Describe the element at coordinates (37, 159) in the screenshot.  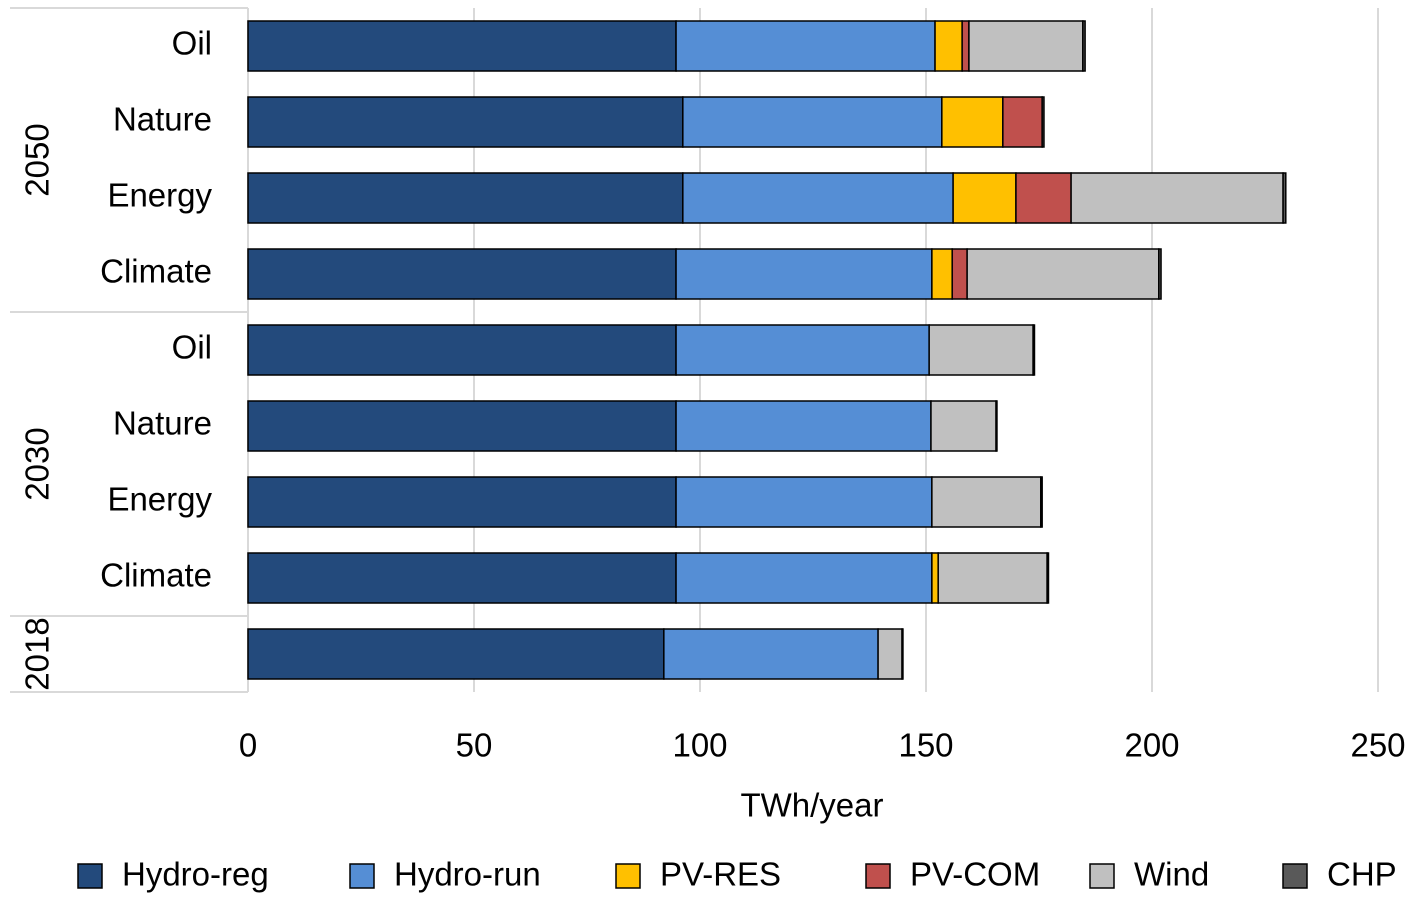
I see `group-label: 2050` at that location.